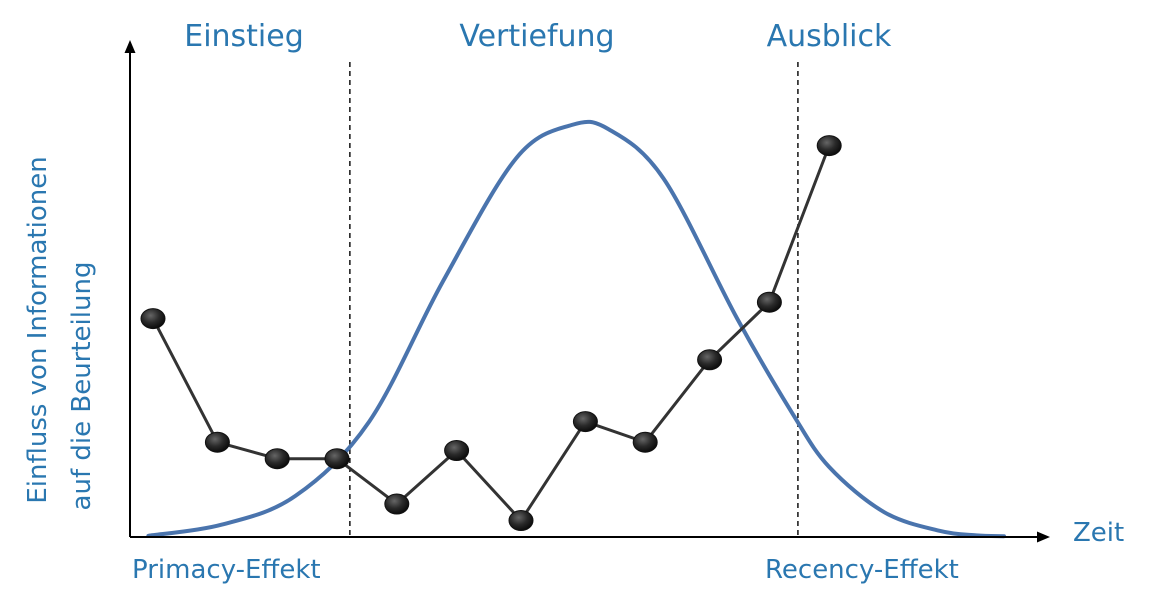 Image resolution: width=1159 pixels, height=611 pixels. Describe the element at coordinates (226, 570) in the screenshot. I see `primacy-effect-label: Primacy-Effekt` at that location.